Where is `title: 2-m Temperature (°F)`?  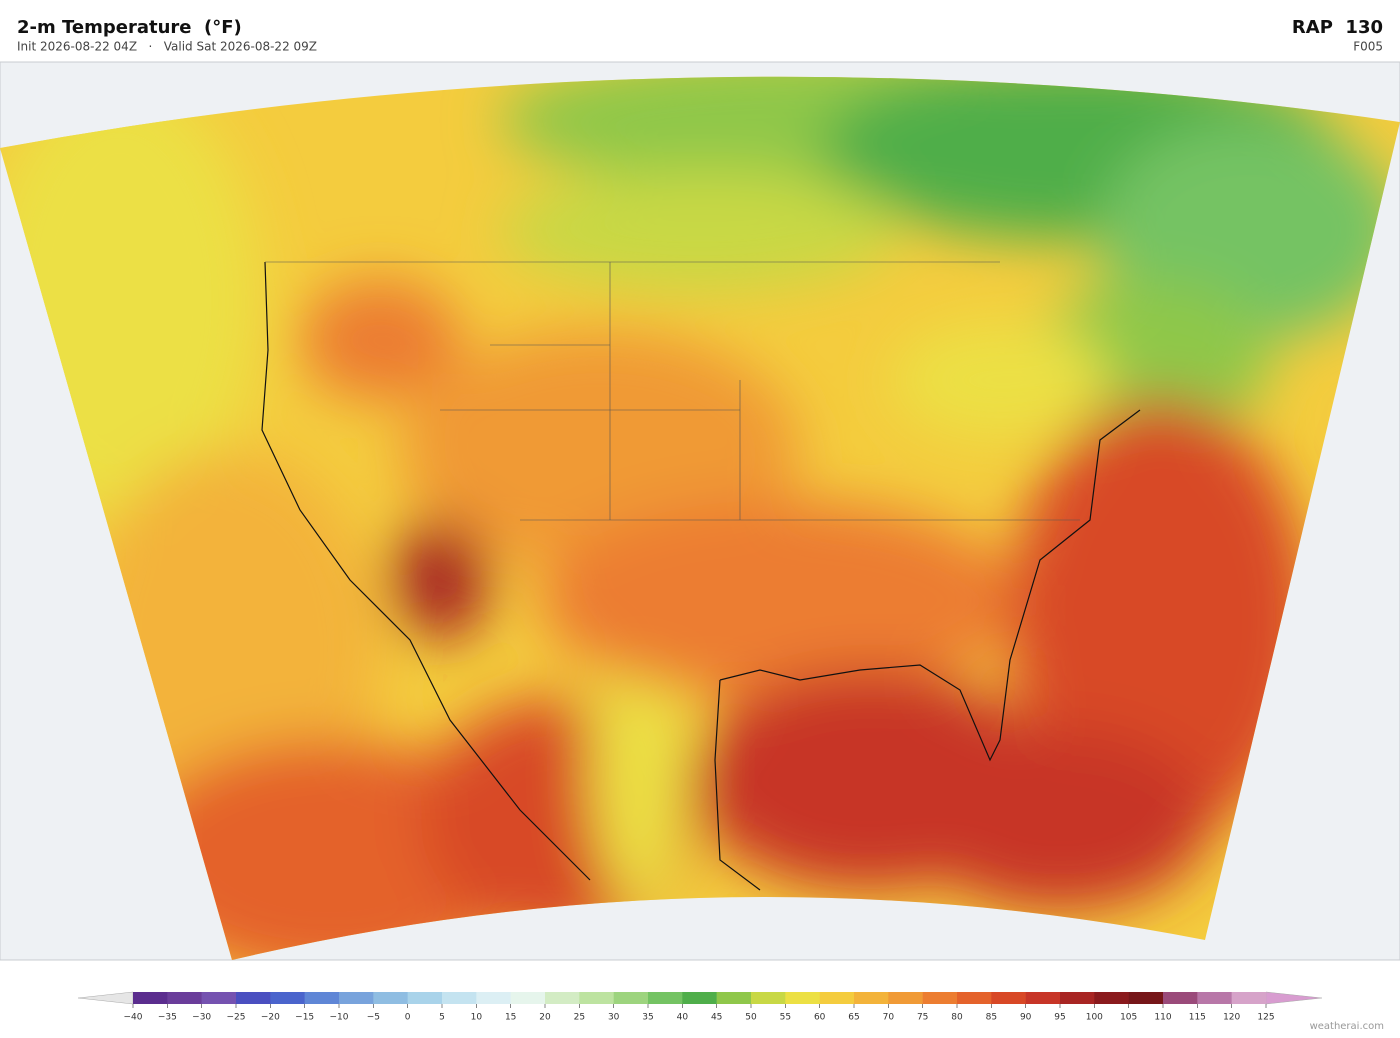
title: 2-m Temperature (°F) is located at coordinates (129, 27).